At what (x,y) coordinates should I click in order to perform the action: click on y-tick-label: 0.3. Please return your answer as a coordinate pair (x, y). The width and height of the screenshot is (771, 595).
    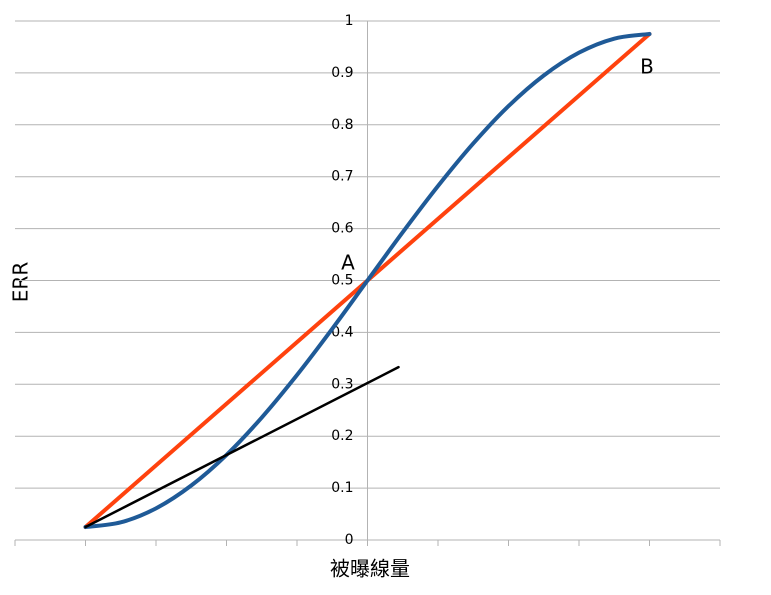
    Looking at the image, I should click on (342, 384).